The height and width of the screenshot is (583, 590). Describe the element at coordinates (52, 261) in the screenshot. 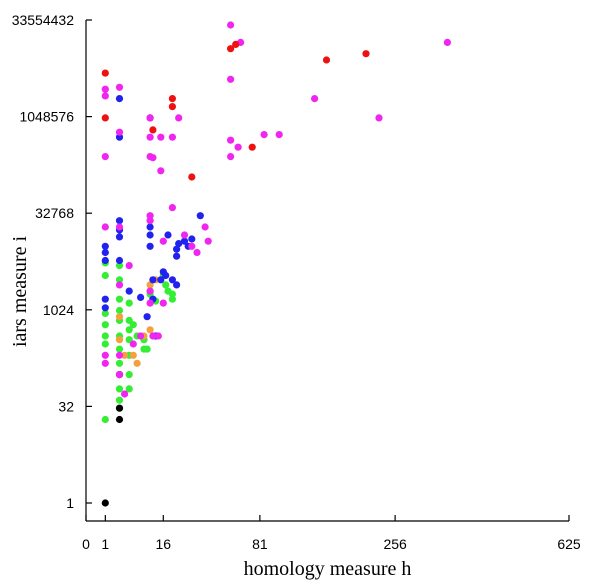

I see `y-ticks: 1 32 1024 32768 1048576 33554432` at that location.